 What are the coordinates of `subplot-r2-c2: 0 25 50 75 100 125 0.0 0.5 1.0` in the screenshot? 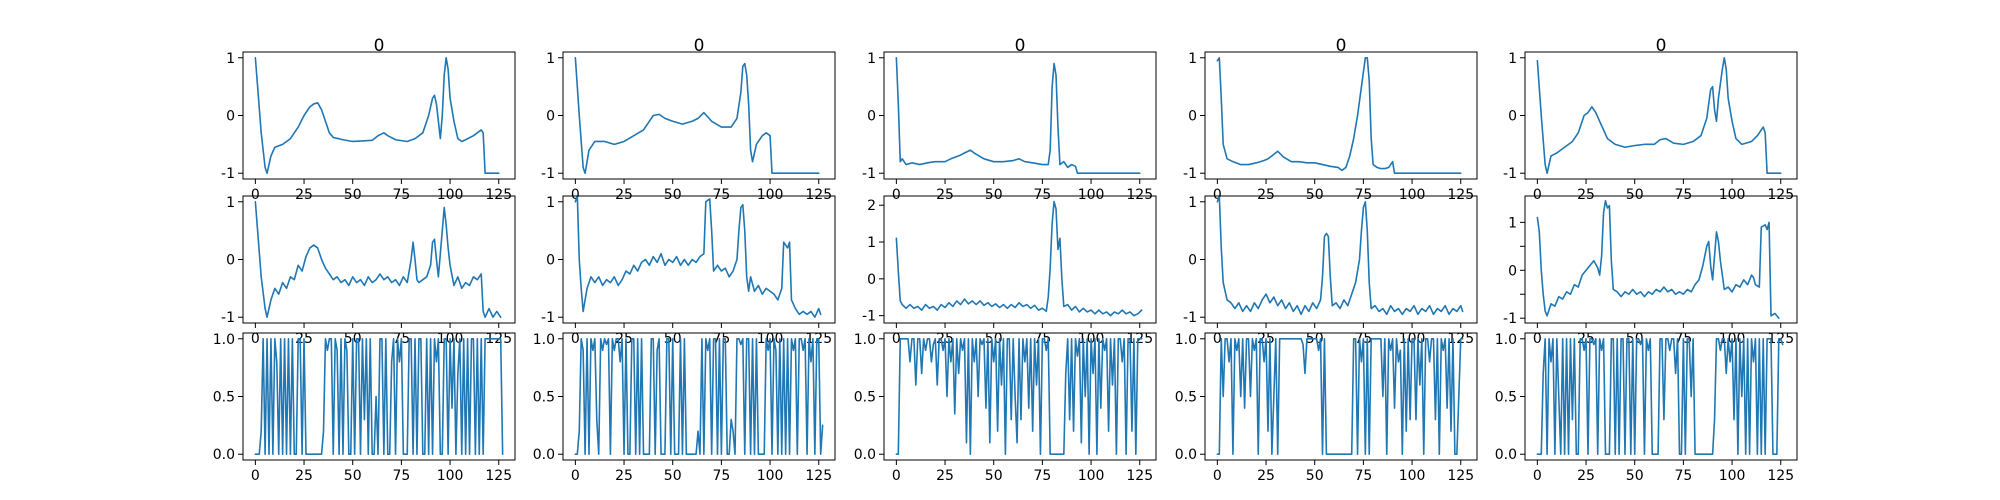 It's located at (1005, 408).